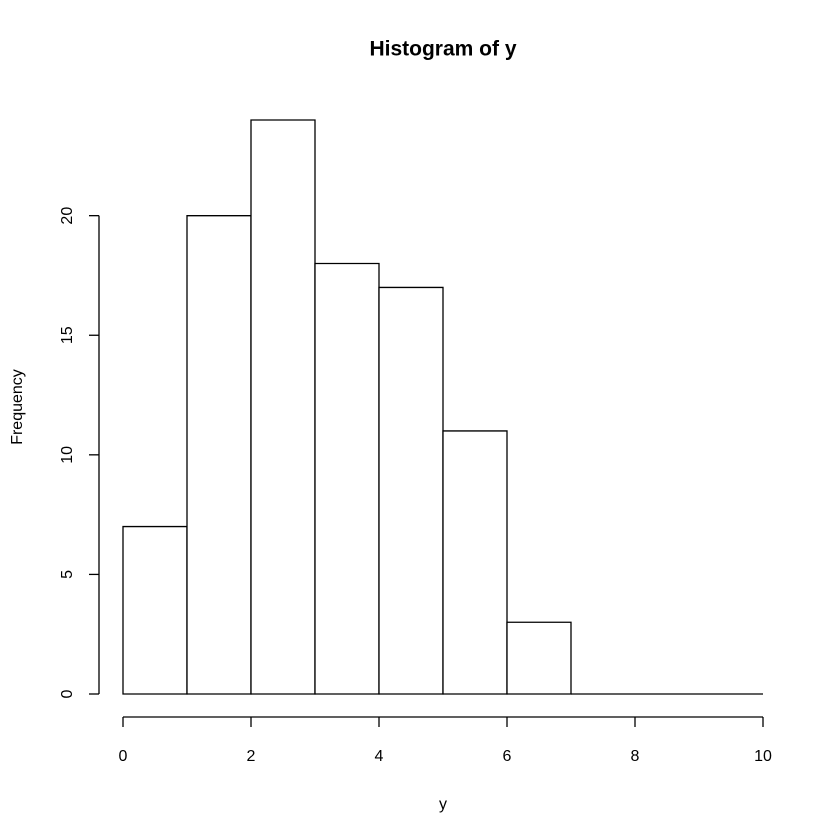 The height and width of the screenshot is (840, 840). What do you see at coordinates (67, 216) in the screenshot?
I see `y-tick-label: 20` at bounding box center [67, 216].